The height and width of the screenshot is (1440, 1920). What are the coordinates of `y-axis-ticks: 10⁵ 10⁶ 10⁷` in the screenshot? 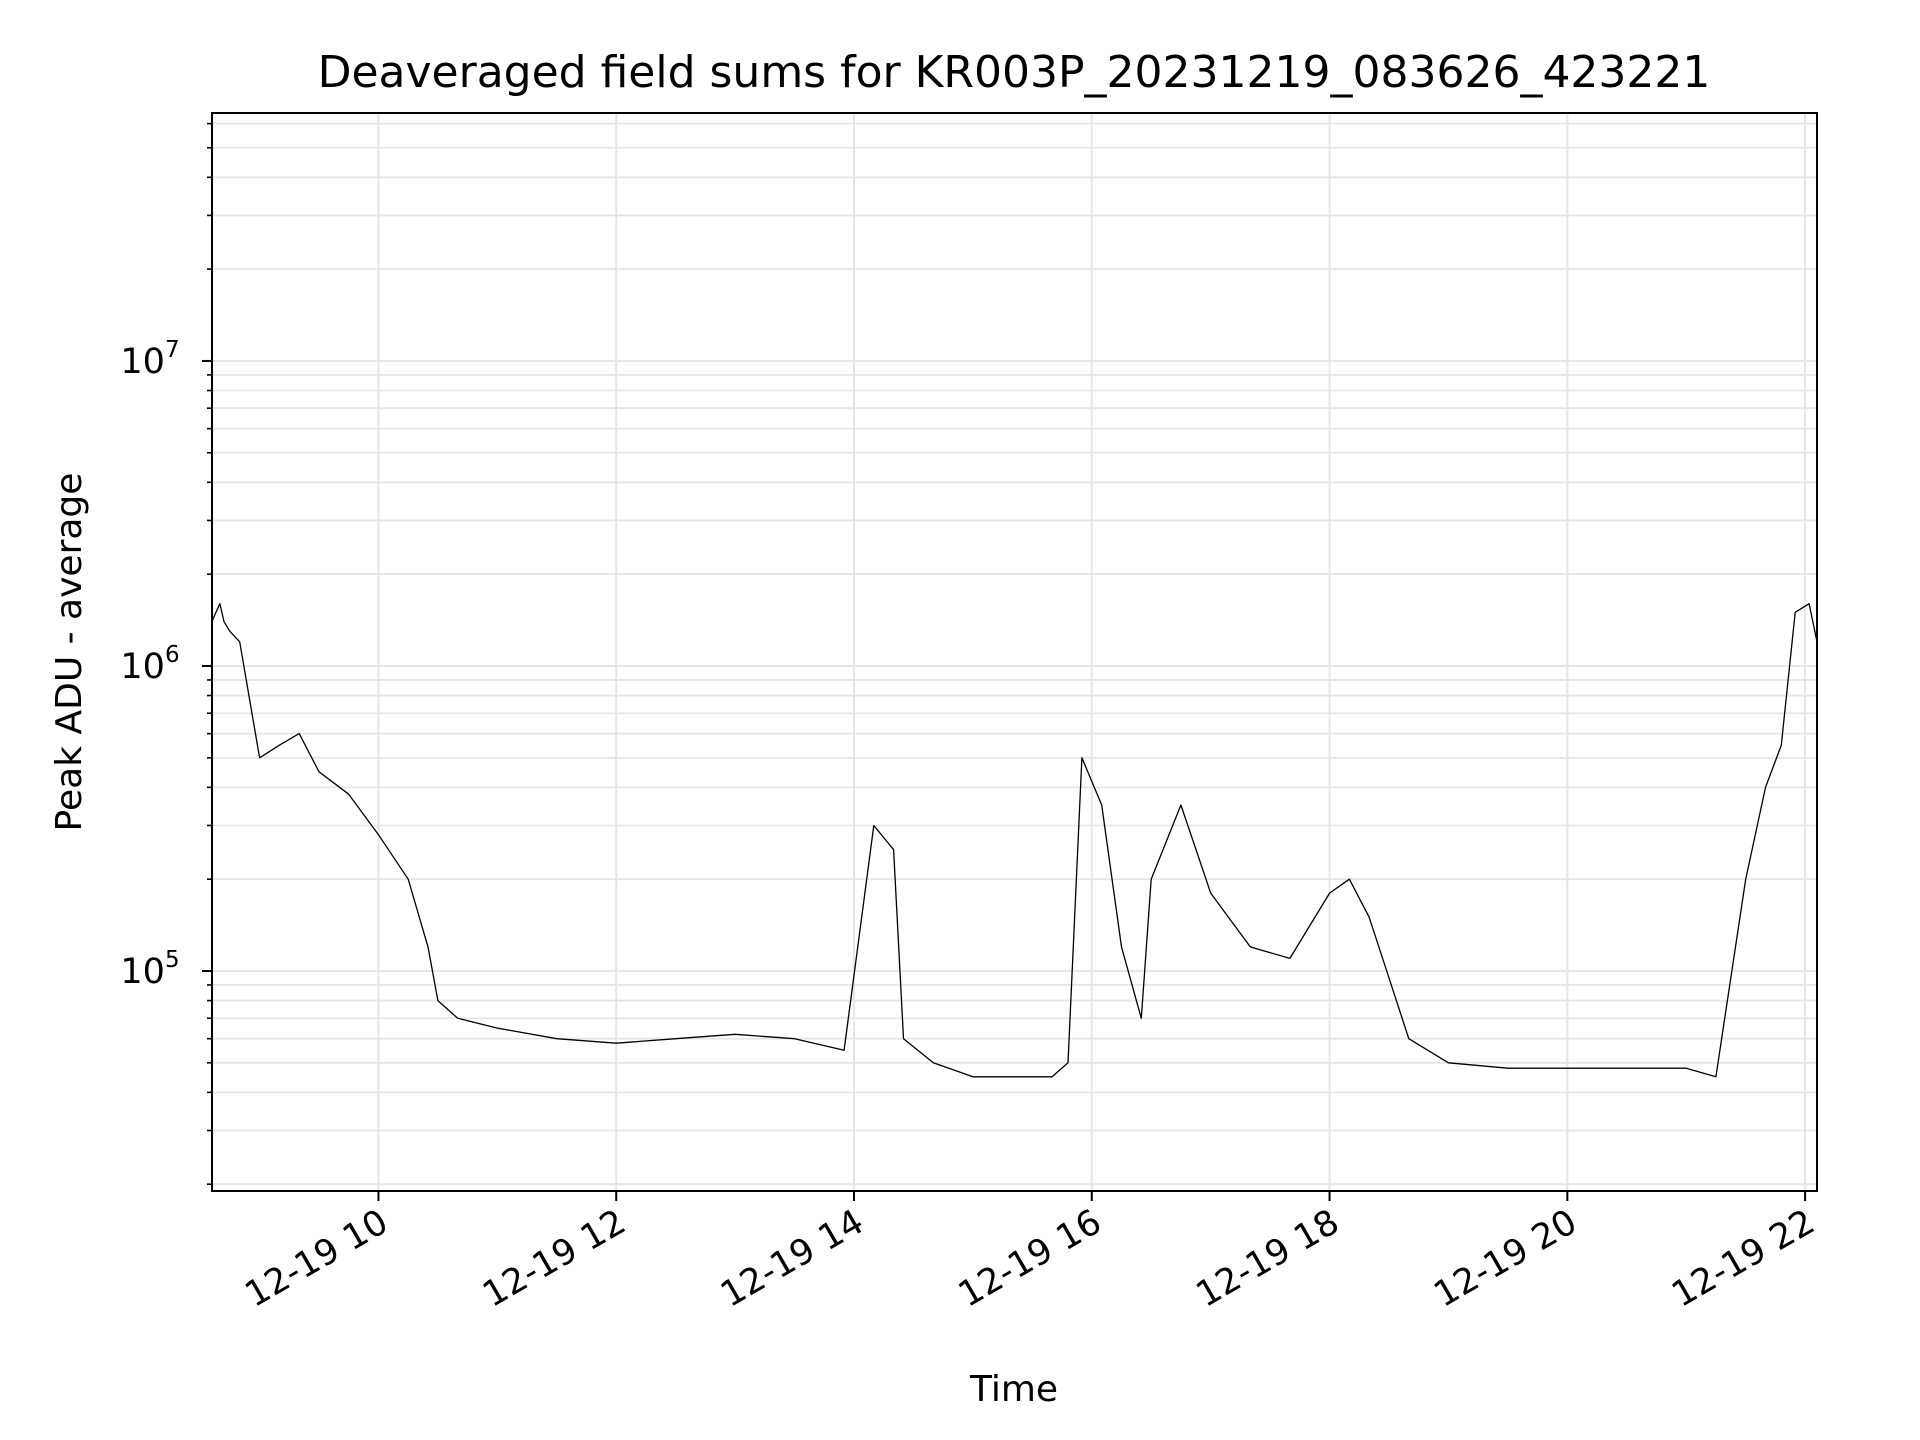 It's located at (166, 654).